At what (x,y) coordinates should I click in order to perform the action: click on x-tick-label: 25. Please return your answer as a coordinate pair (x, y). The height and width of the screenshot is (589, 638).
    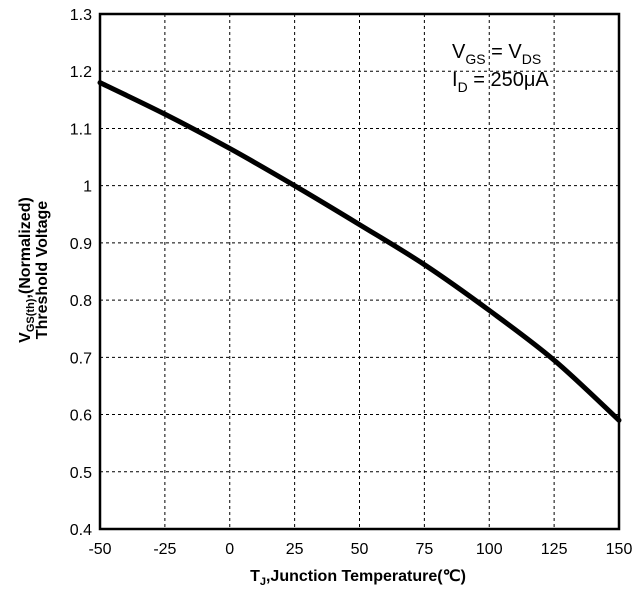
    Looking at the image, I should click on (295, 549).